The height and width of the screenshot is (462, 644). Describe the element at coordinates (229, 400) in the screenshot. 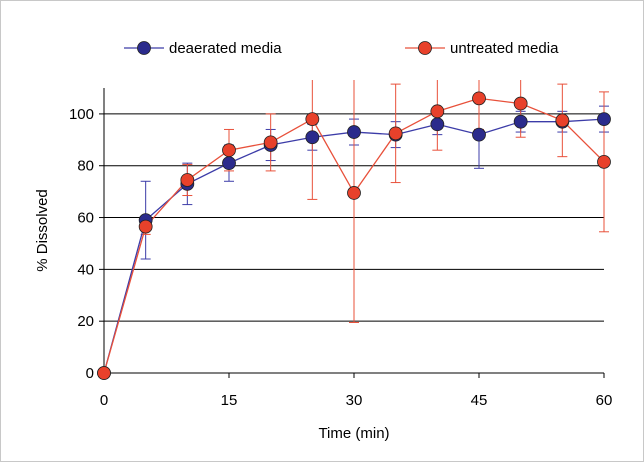

I see `x-tick-label: 15` at that location.